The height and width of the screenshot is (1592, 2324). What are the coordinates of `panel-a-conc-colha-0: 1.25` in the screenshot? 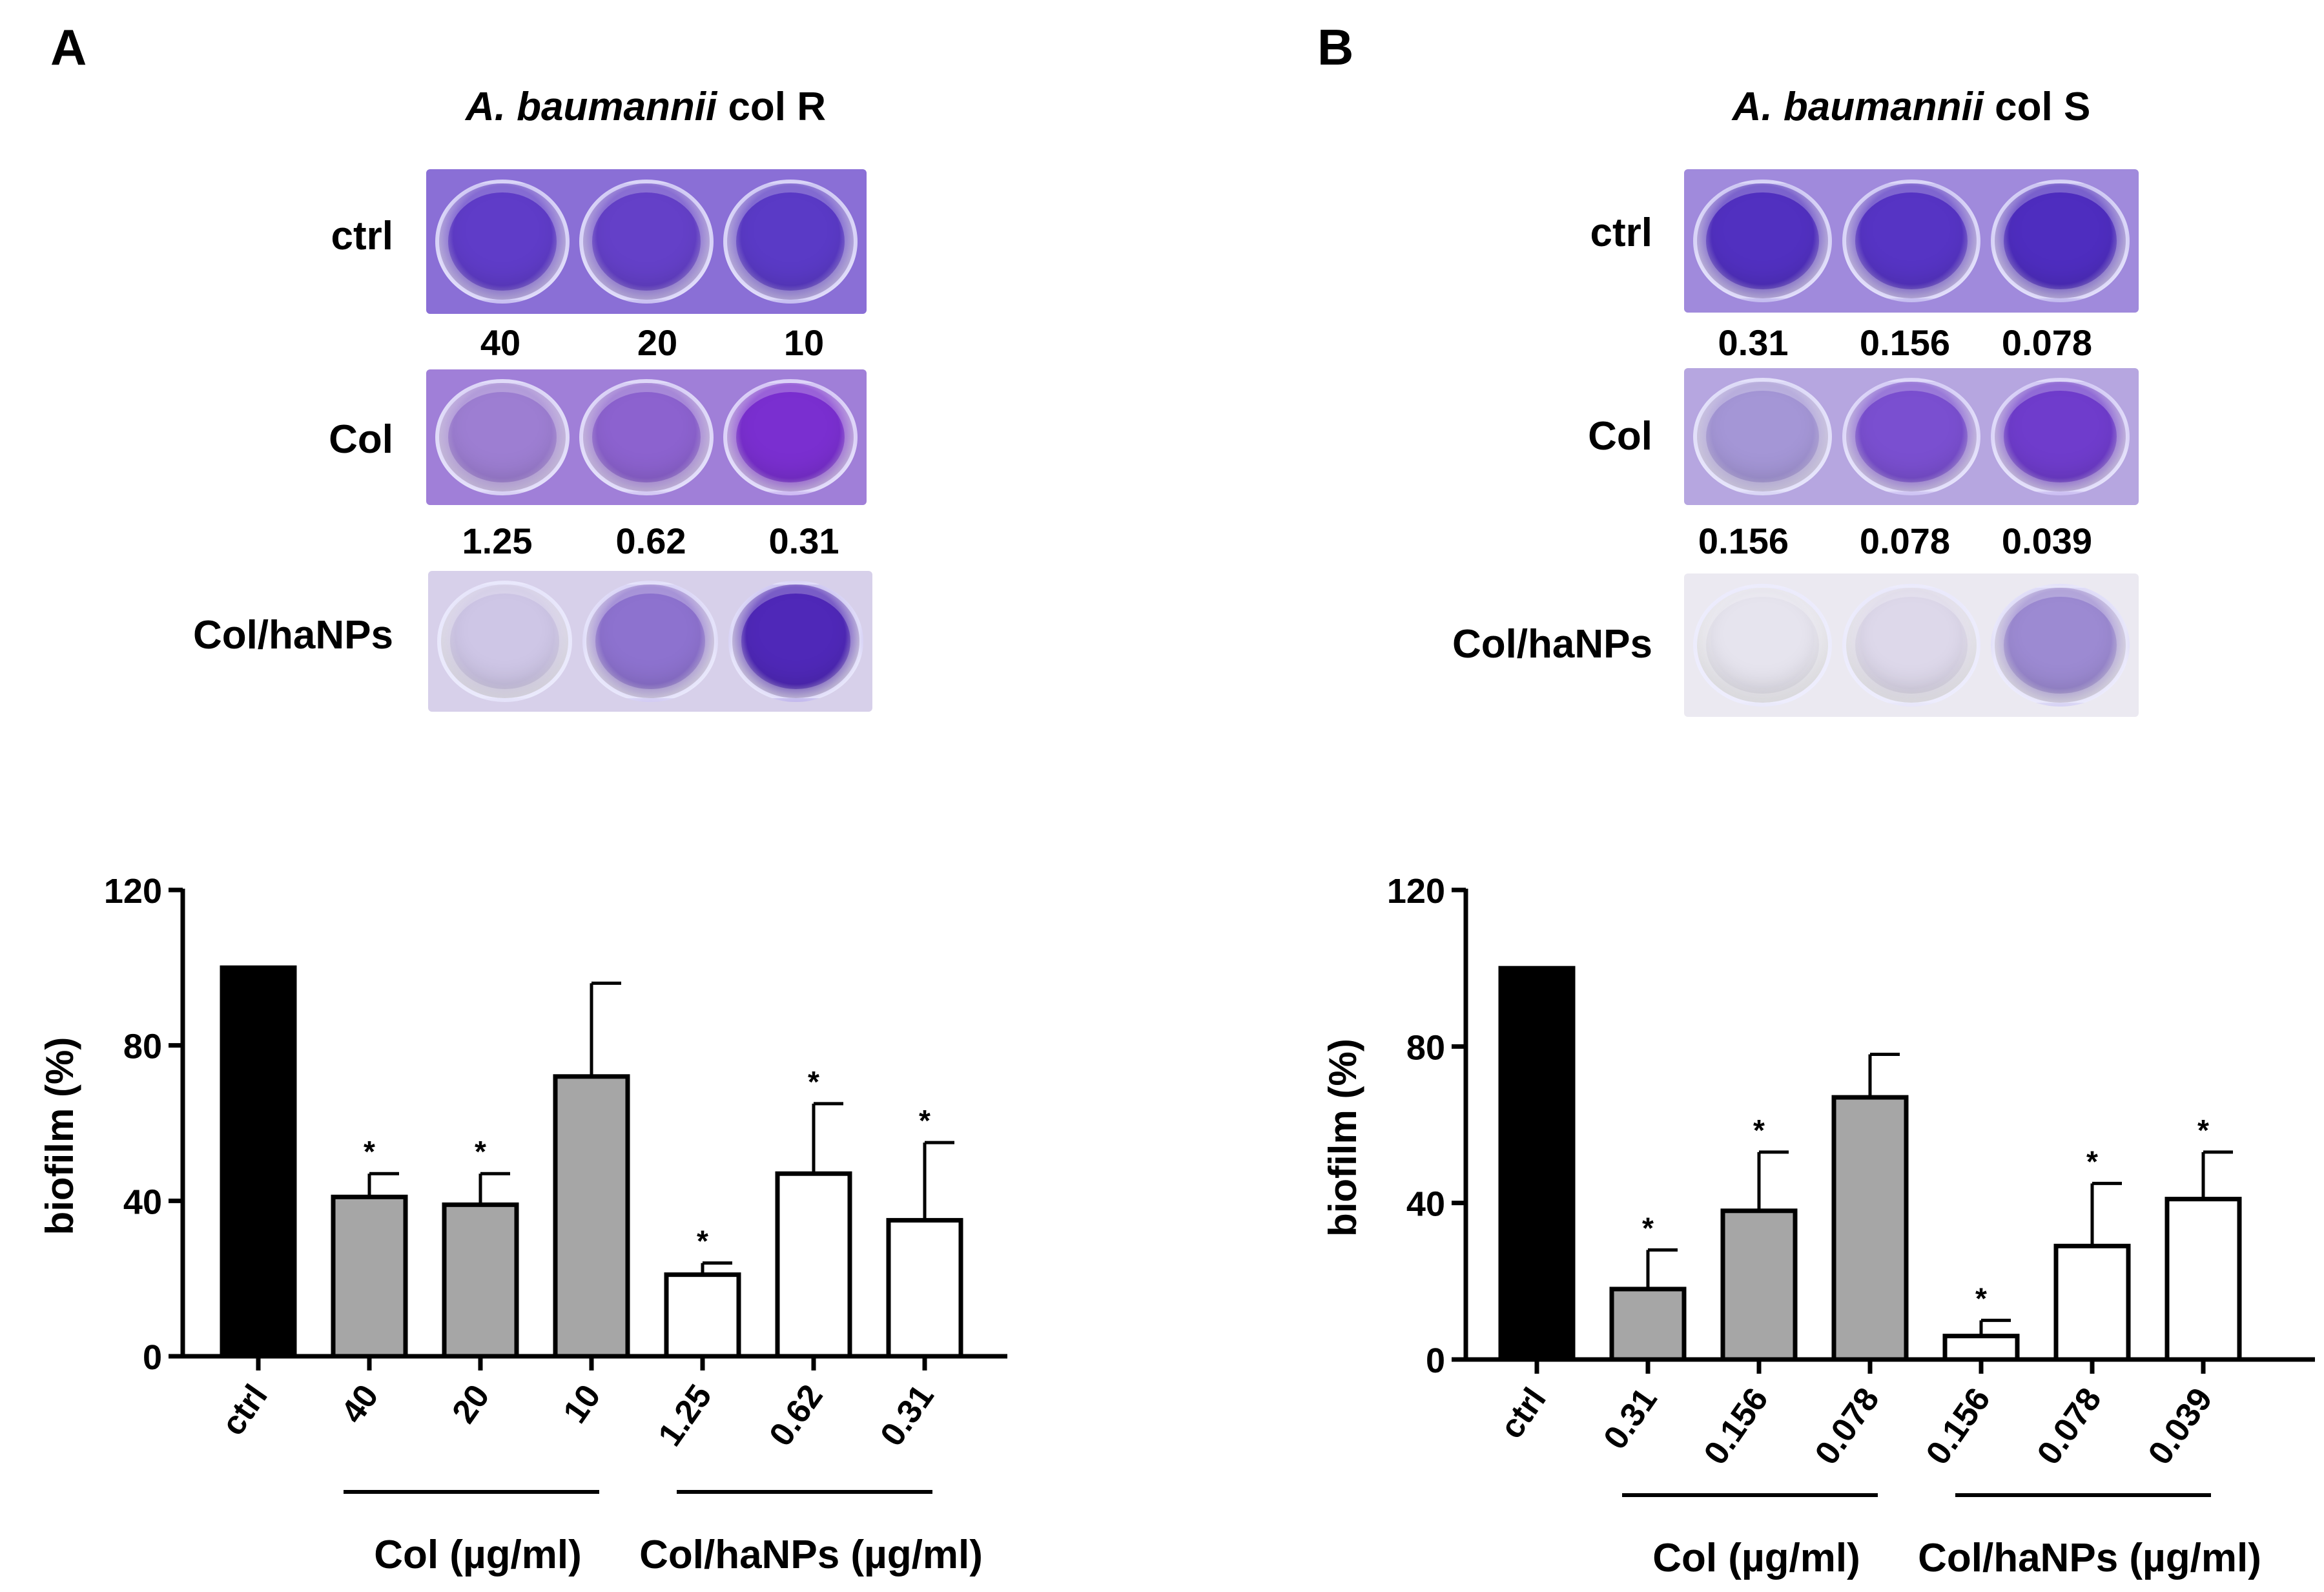 It's located at (497, 541).